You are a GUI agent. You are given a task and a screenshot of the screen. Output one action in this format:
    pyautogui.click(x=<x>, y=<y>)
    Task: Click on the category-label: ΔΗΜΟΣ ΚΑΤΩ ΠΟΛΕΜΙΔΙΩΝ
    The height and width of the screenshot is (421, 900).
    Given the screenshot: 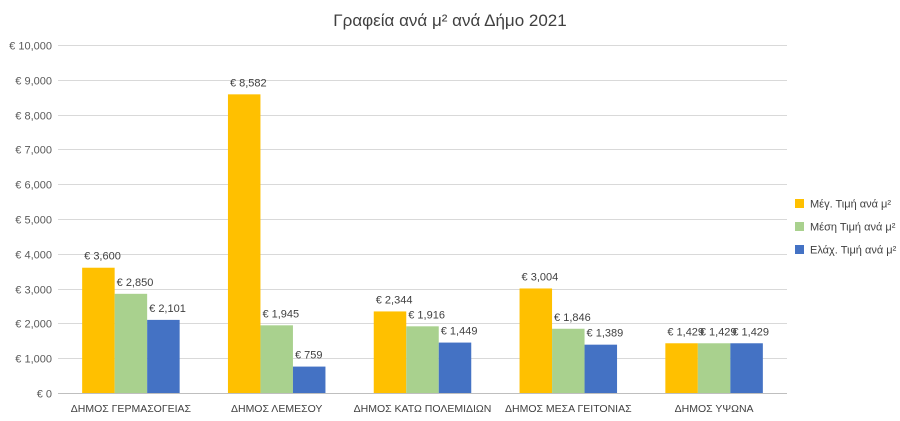 What is the action you would take?
    pyautogui.click(x=423, y=409)
    